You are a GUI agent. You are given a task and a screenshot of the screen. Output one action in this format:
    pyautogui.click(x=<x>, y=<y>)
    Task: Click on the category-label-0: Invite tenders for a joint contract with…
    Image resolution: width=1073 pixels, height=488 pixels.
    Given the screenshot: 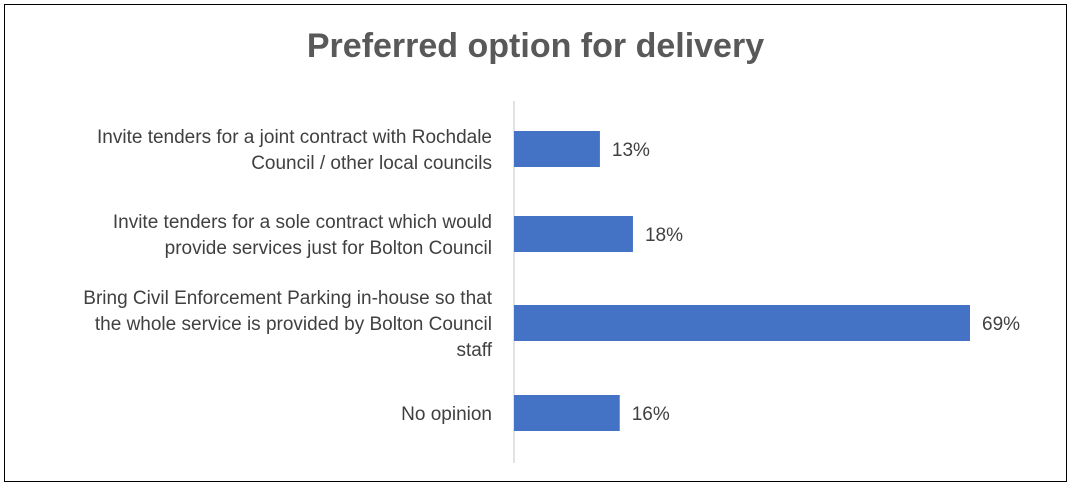 What is the action you would take?
    pyautogui.click(x=294, y=150)
    